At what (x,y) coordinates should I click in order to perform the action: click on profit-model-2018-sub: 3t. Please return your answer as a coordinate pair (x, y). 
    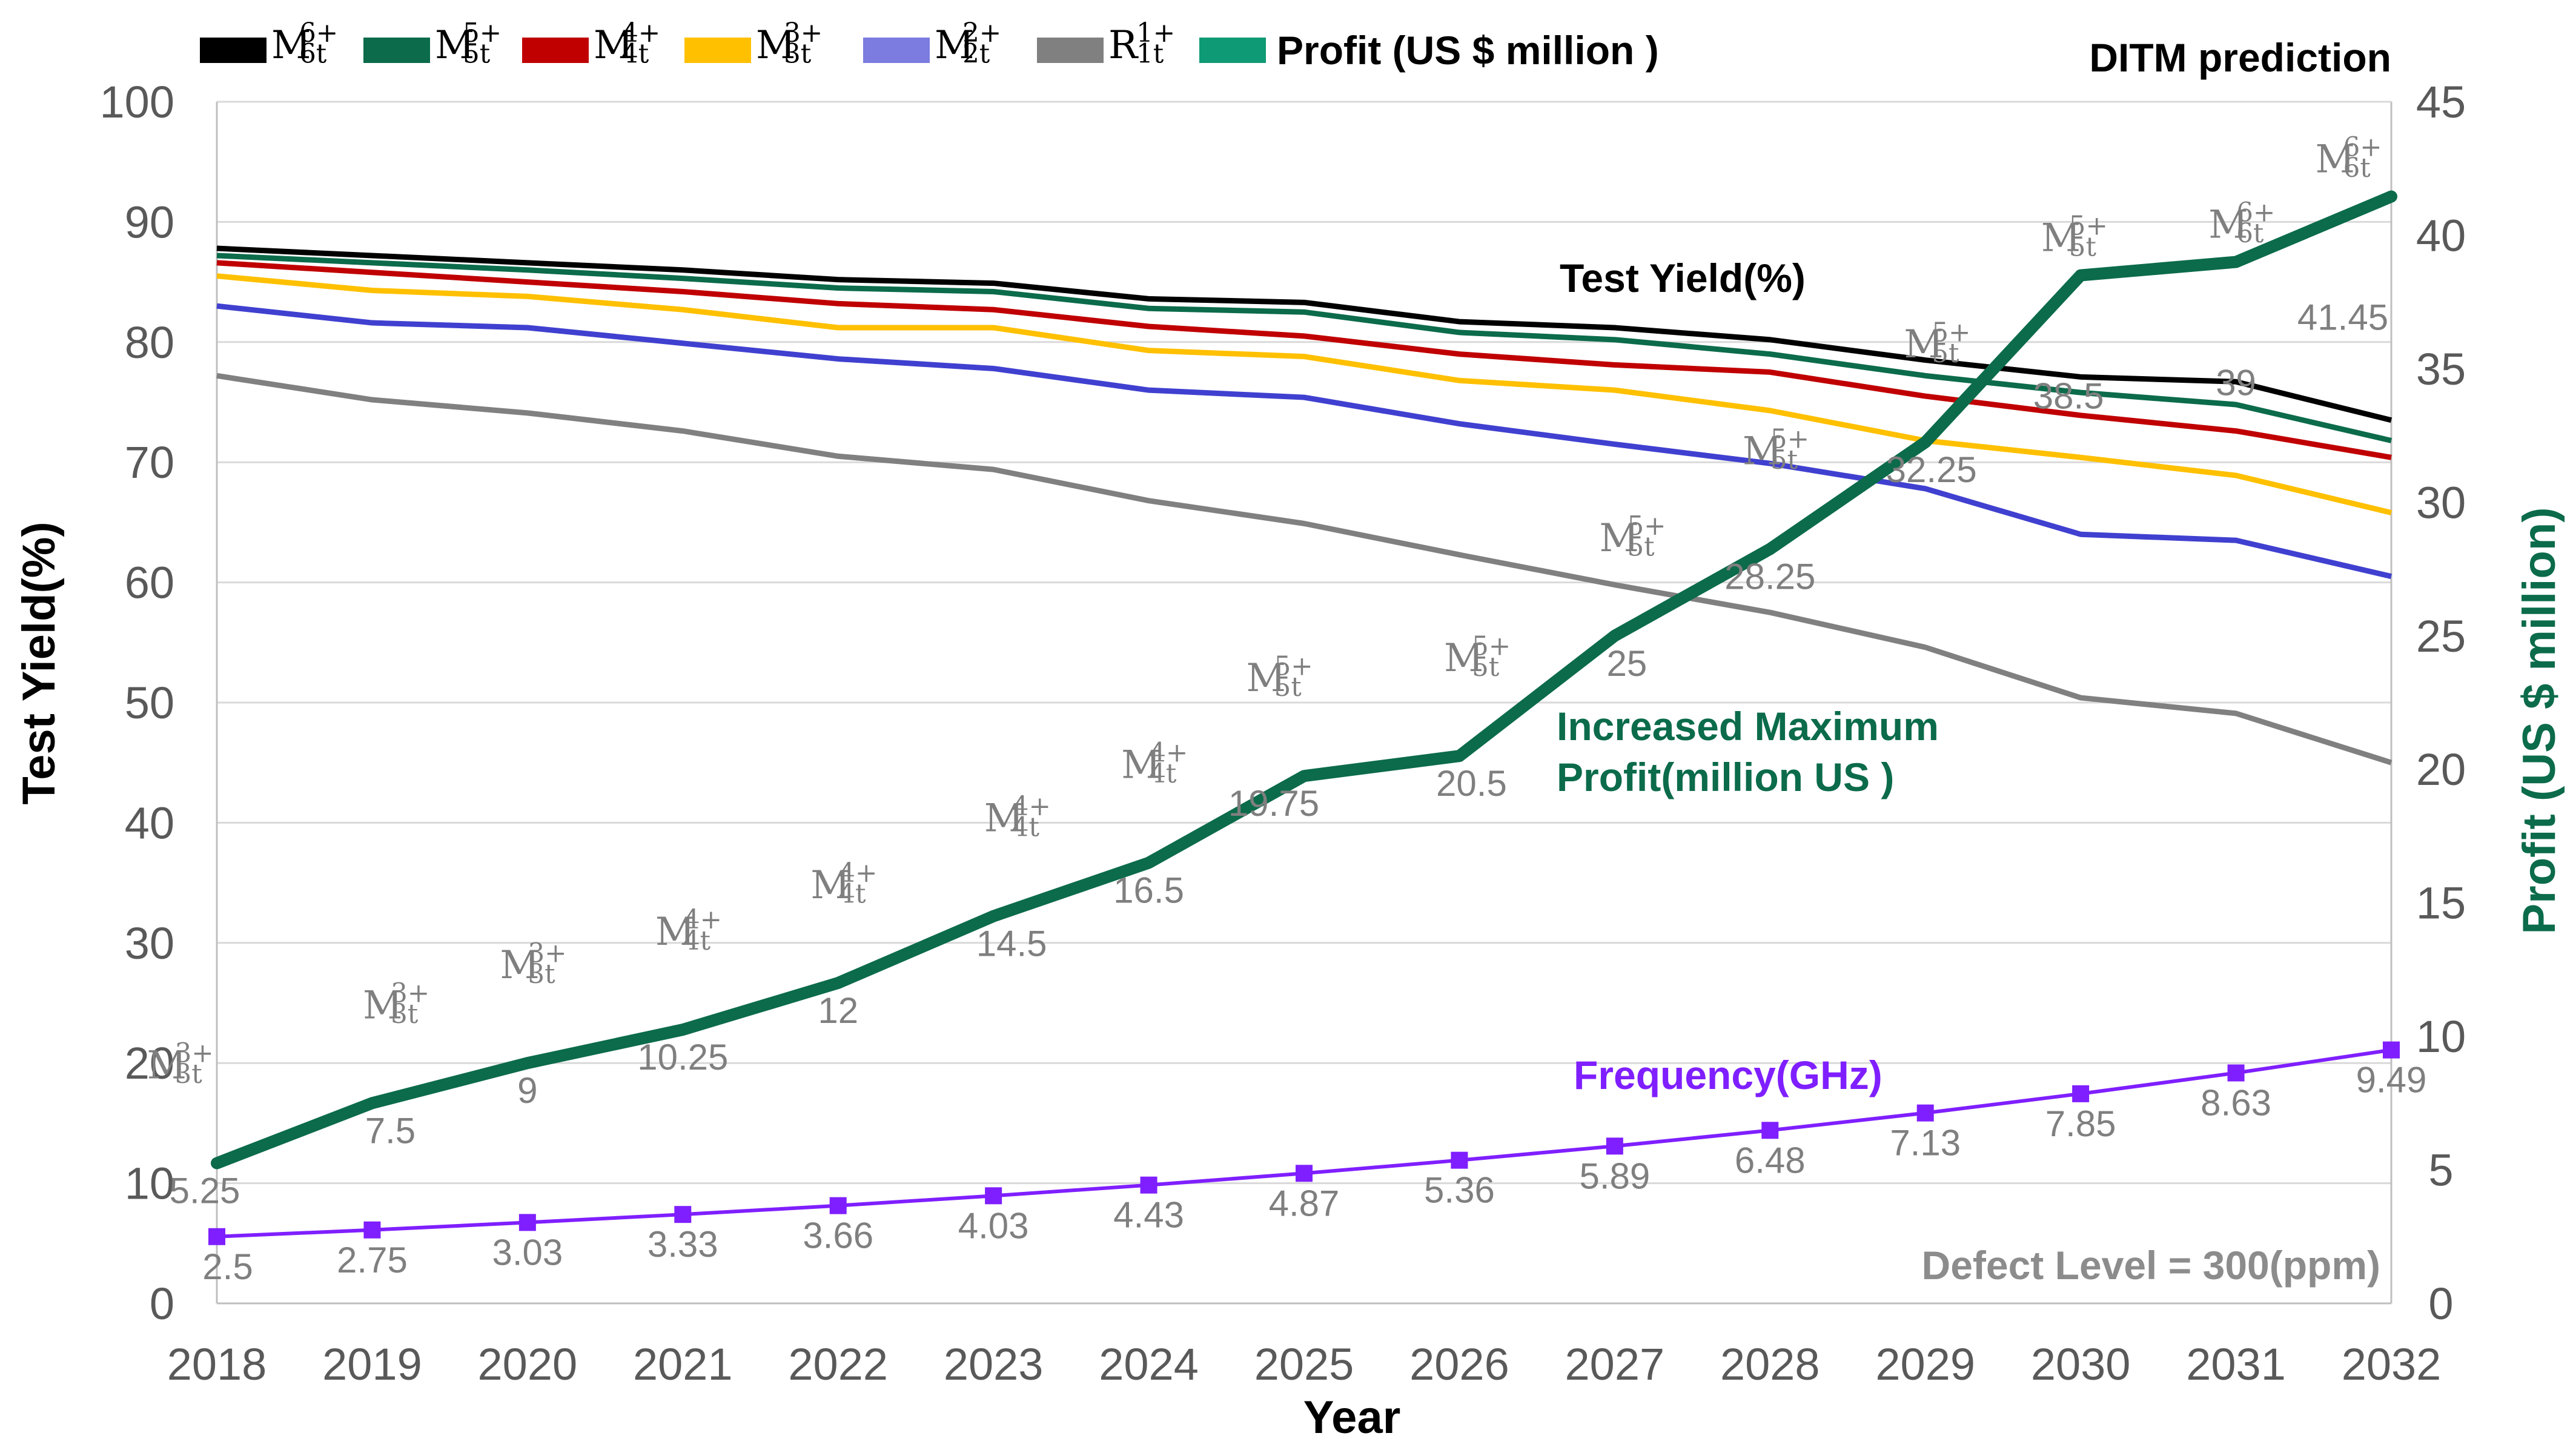
    Looking at the image, I should click on (189, 1074).